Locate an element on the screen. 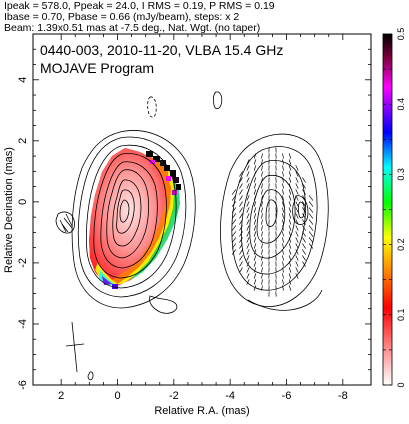 This screenshot has width=409, height=424. y-tick-label: -2 is located at coordinates (23, 263).